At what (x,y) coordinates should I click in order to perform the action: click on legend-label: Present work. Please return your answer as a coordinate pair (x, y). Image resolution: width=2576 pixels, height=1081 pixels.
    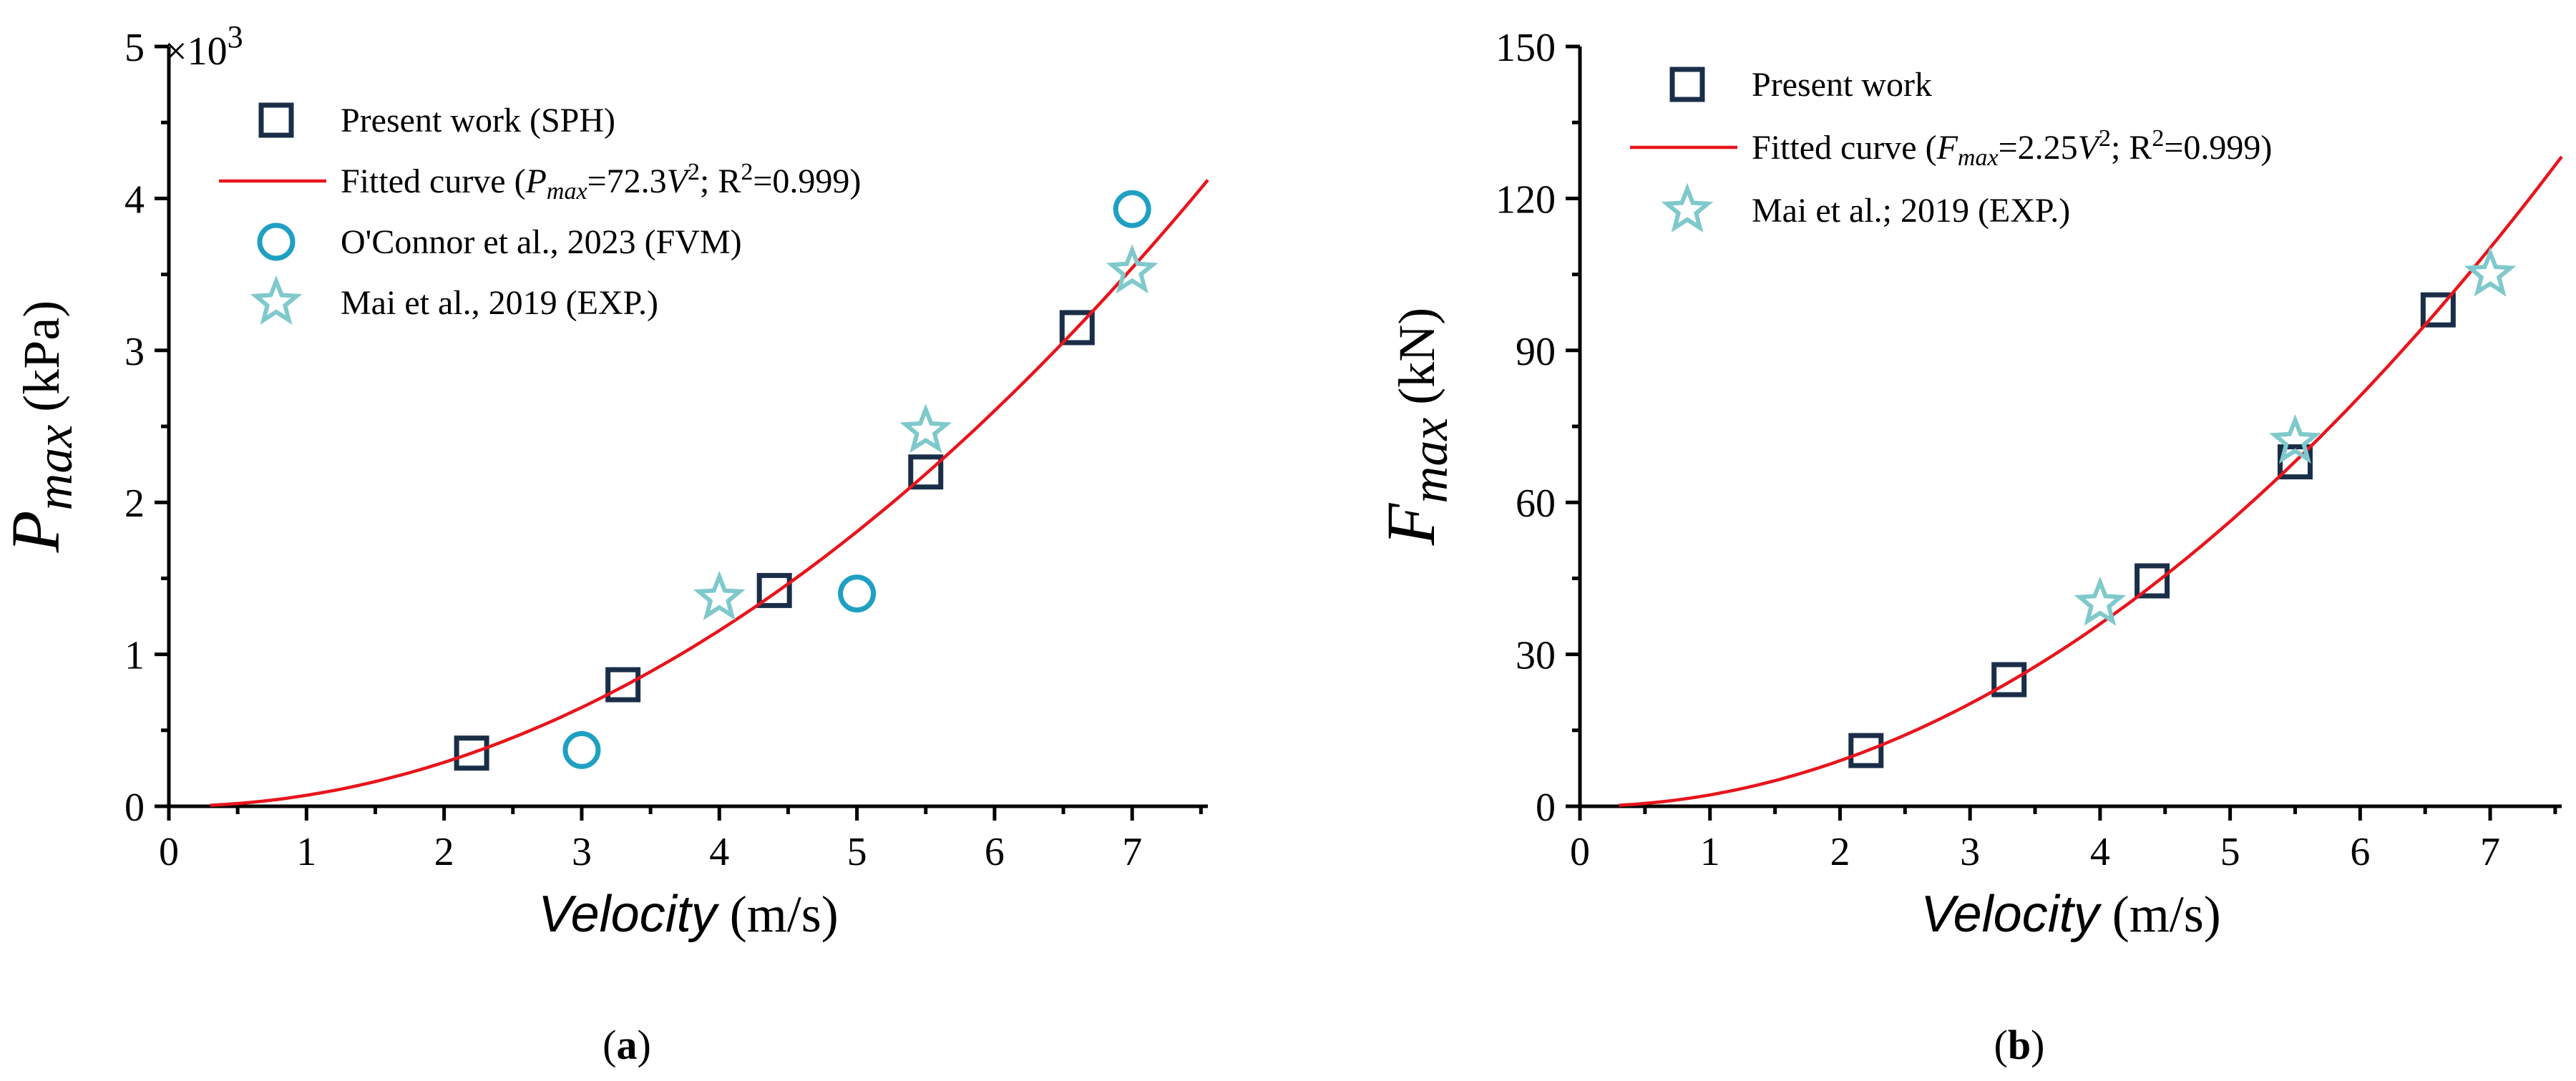
    Looking at the image, I should click on (1842, 85).